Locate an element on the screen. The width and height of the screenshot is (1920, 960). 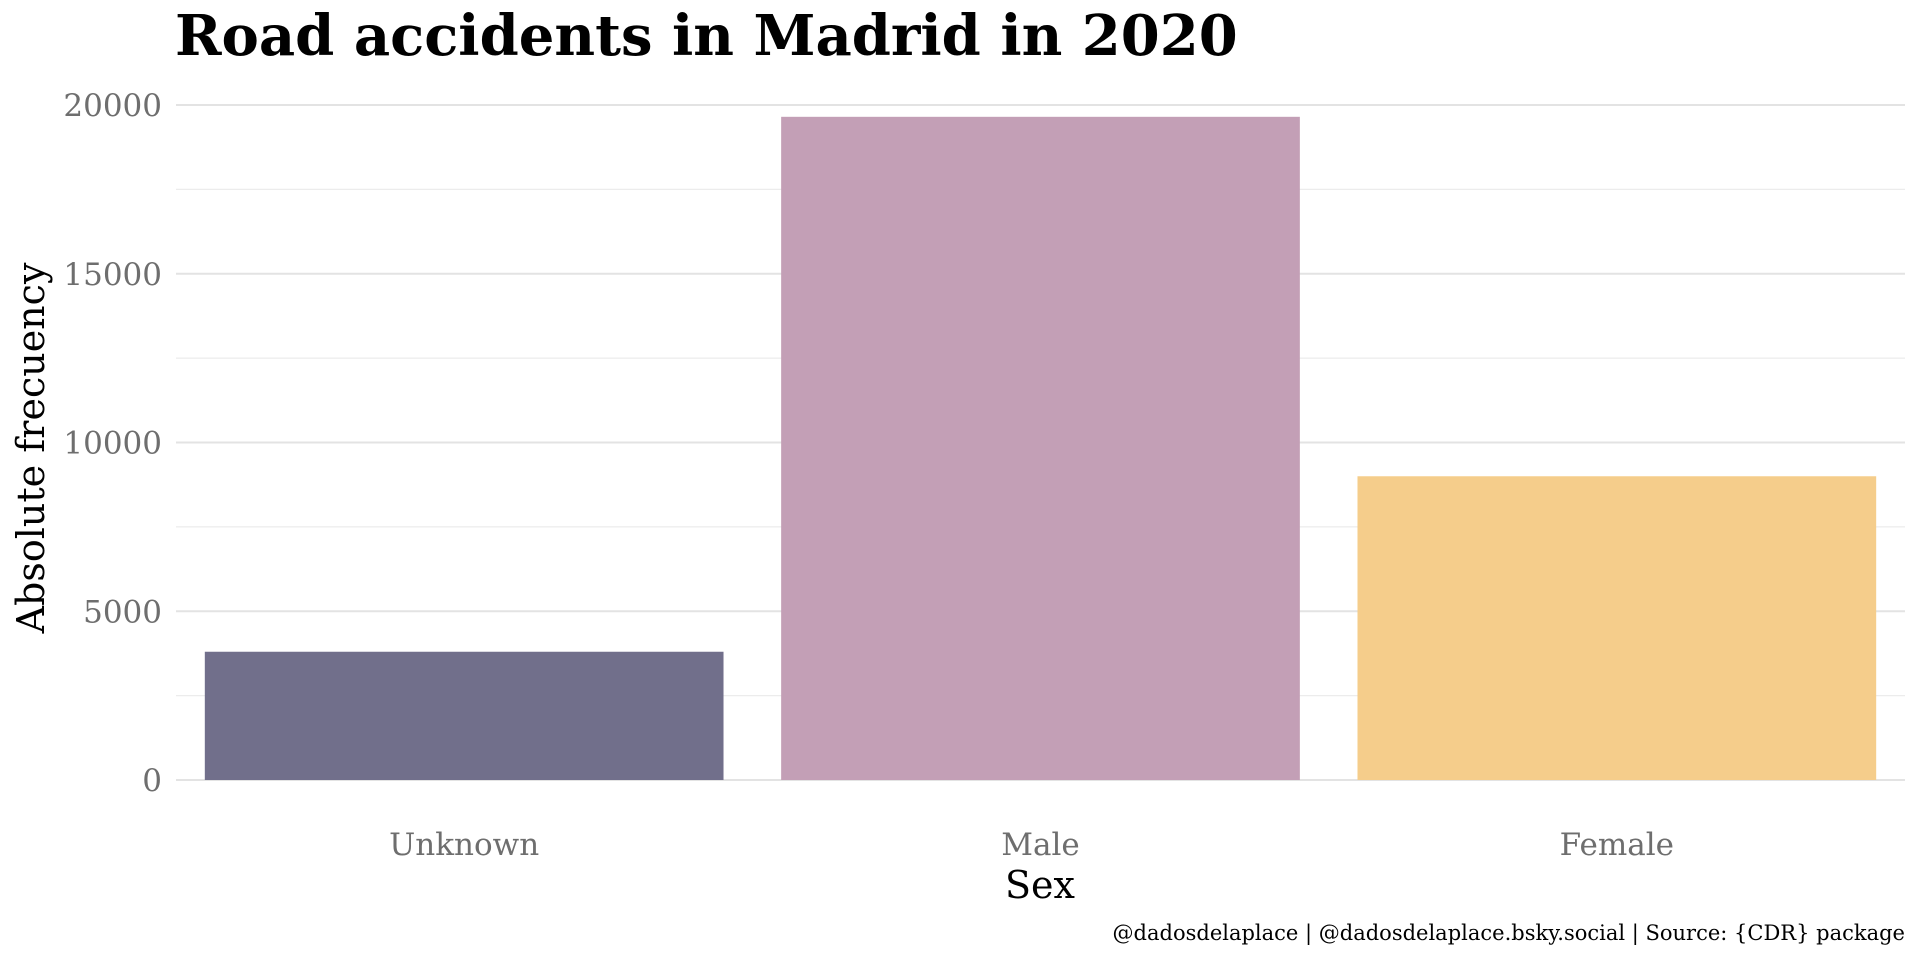
y-tick-label: 20000 is located at coordinates (112, 106).